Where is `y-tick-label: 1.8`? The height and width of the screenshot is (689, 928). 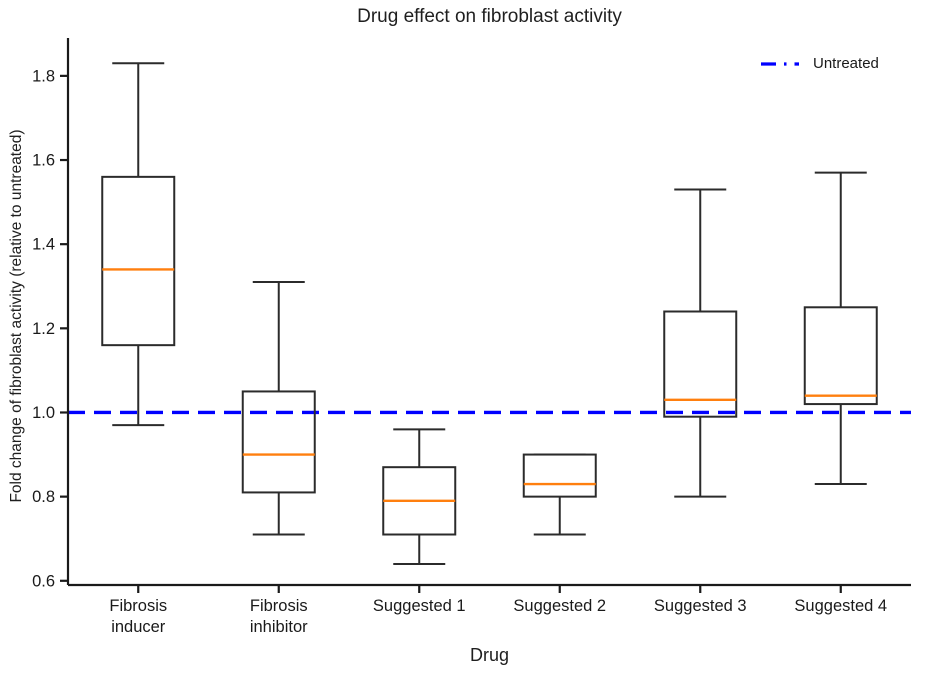 y-tick-label: 1.8 is located at coordinates (43, 76).